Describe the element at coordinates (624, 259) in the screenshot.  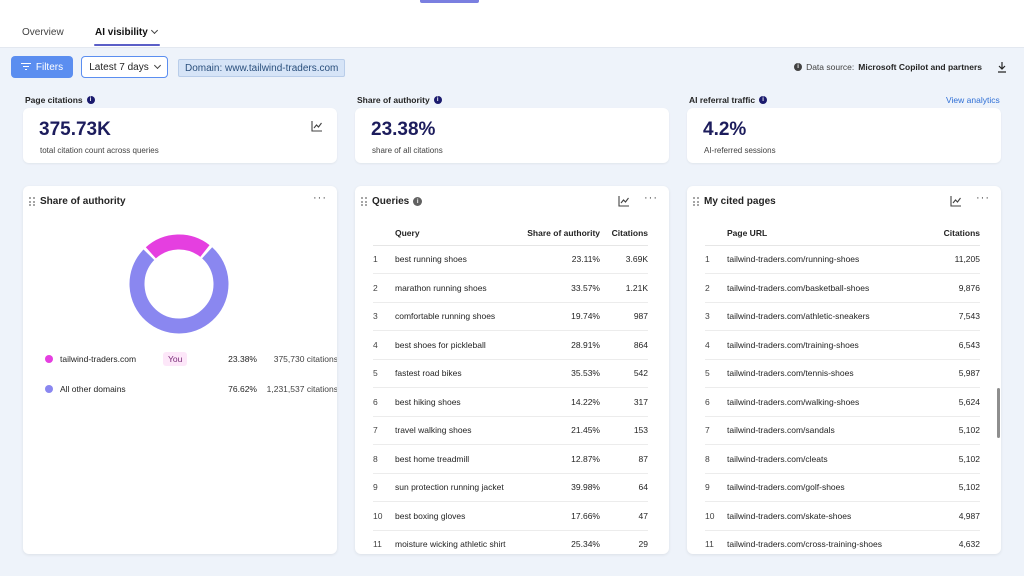
I see `citations-cell: 3.69K` at that location.